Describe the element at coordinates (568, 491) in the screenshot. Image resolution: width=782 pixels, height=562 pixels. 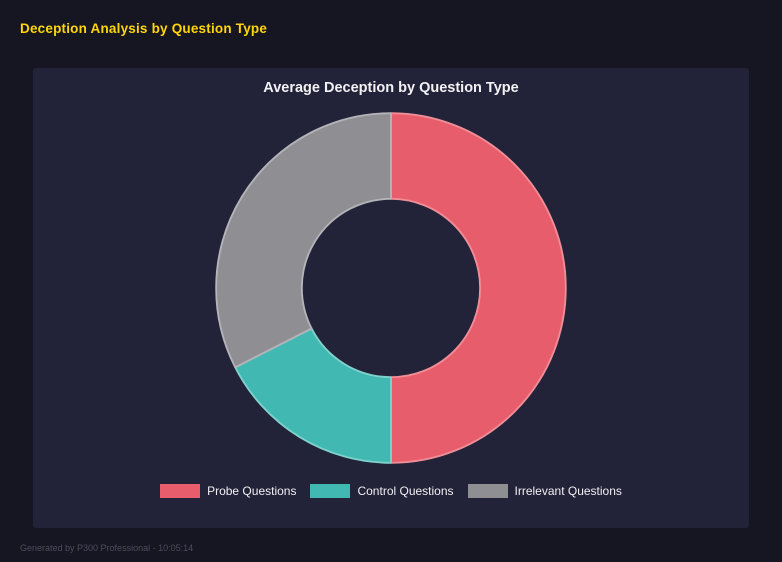
I see `legend-label-irrelevant-questions: Irrelevant Questions` at that location.